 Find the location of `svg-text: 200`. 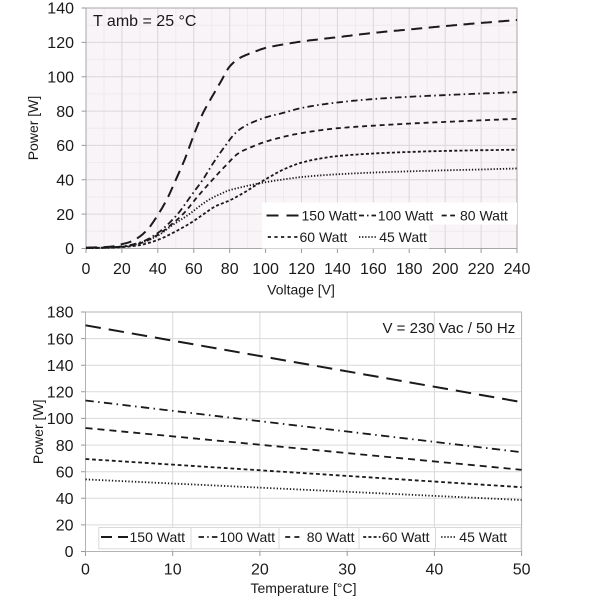

svg-text: 200 is located at coordinates (445, 269).